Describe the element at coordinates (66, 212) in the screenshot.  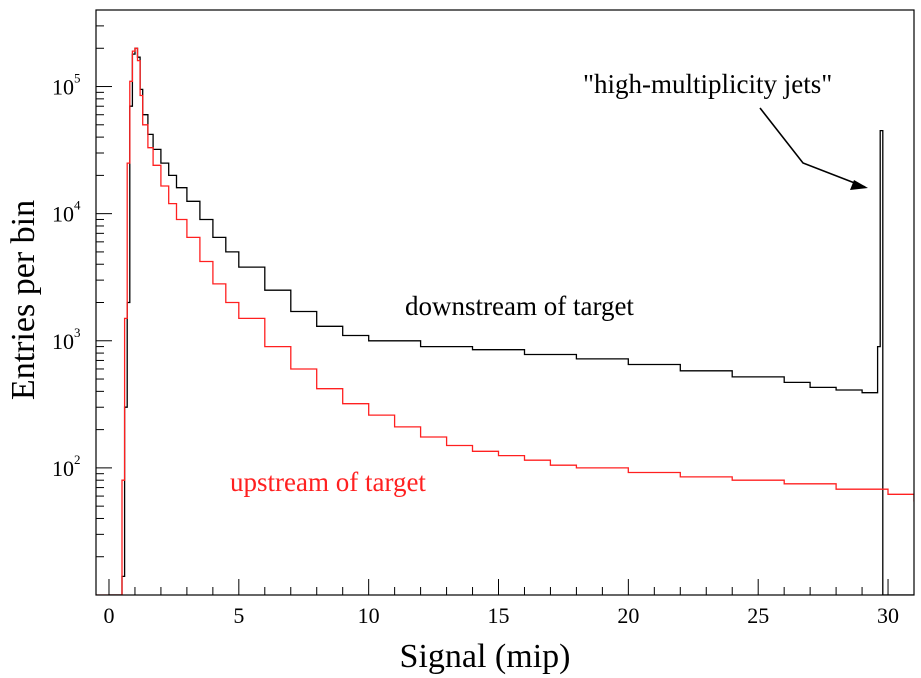
I see `y-tick-label: 10⁴` at that location.